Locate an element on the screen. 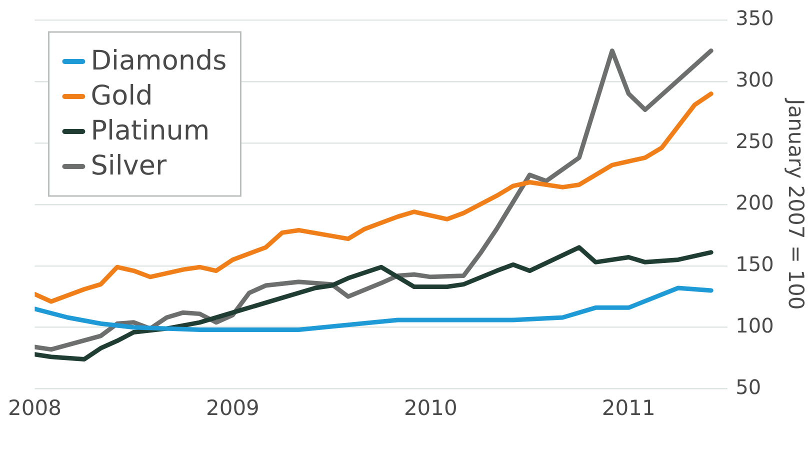 Image resolution: width=811 pixels, height=452 pixels. y-tick-label: 300 is located at coordinates (755, 80).